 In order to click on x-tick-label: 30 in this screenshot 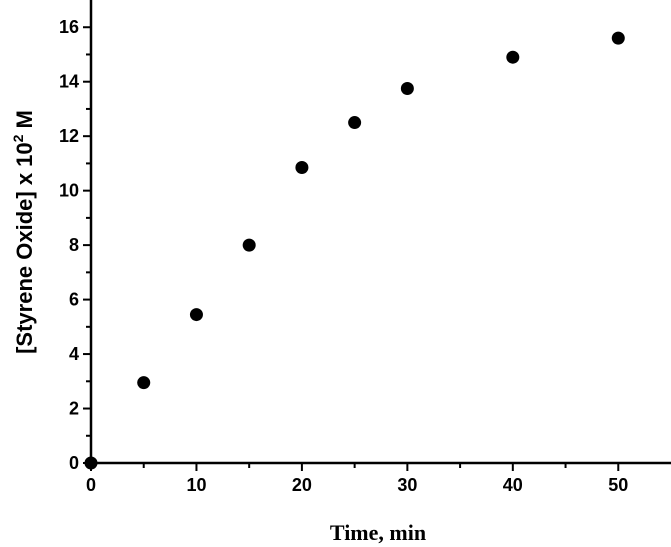, I will do `click(407, 485)`.